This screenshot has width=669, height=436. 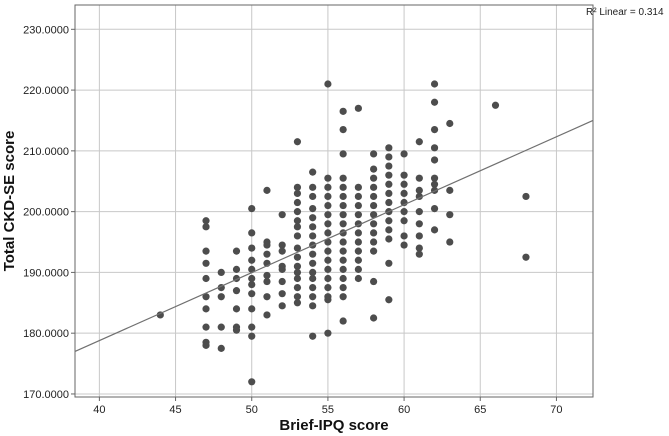 What do you see at coordinates (46, 152) in the screenshot?
I see `y-tick-label: 210.0000` at bounding box center [46, 152].